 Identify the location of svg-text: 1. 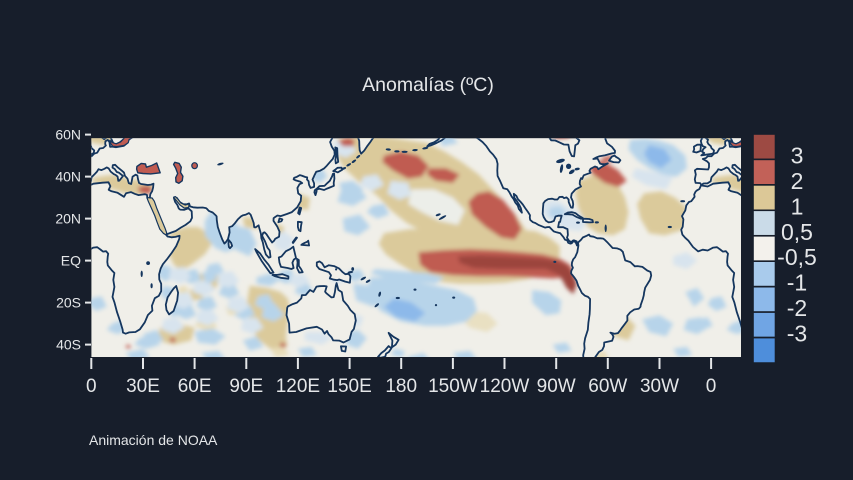
(797, 206).